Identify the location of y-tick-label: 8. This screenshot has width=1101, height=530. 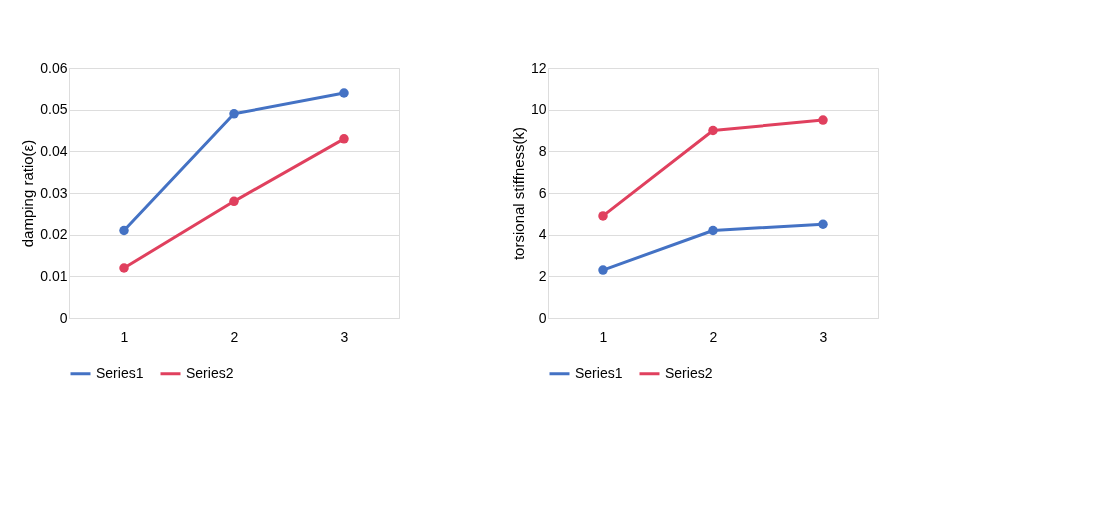
(542, 150).